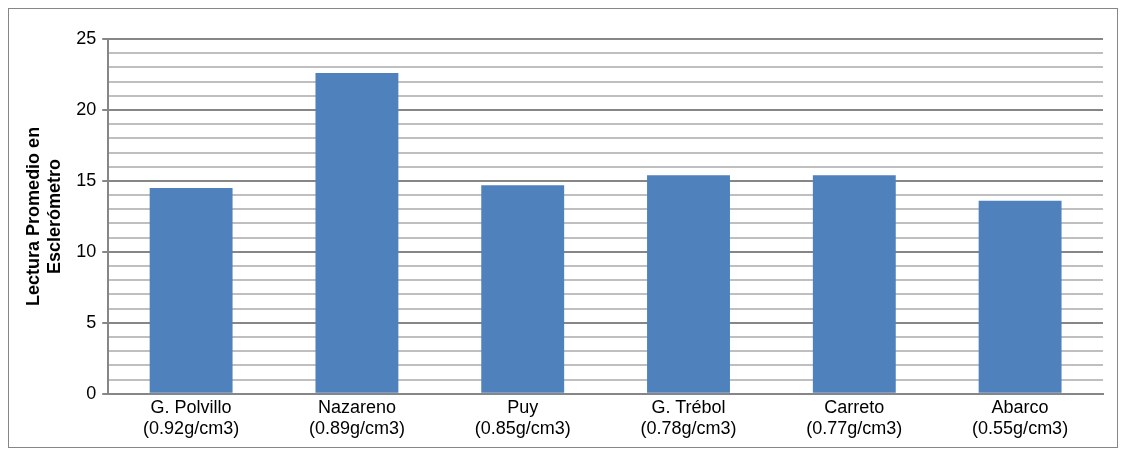  I want to click on y-tick-label: 25, so click(86, 37).